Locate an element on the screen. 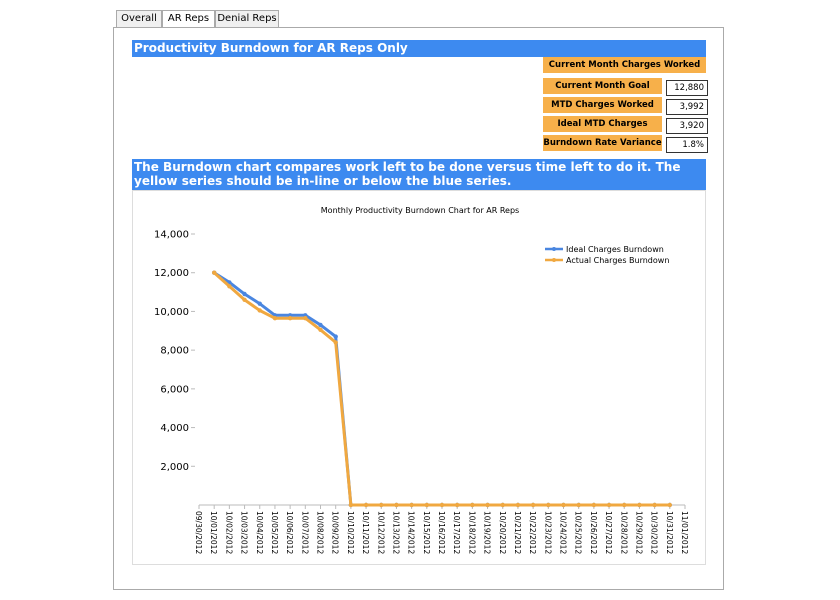 The image size is (840, 600). x-tick-label: 10/19/2012 is located at coordinates (487, 532).